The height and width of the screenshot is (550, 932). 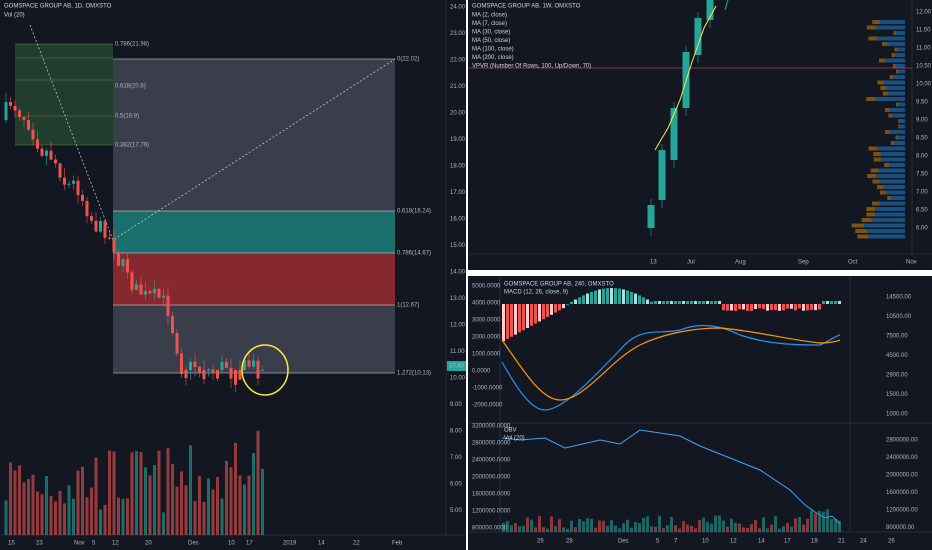 What do you see at coordinates (922, 175) in the screenshot?
I see `price-label: 7.50` at bounding box center [922, 175].